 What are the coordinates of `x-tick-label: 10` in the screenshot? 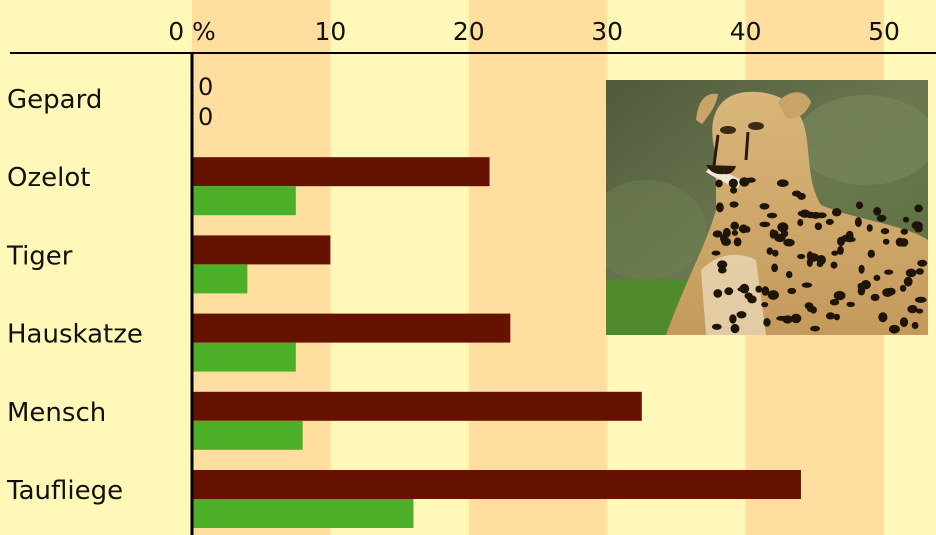 It's located at (330, 31).